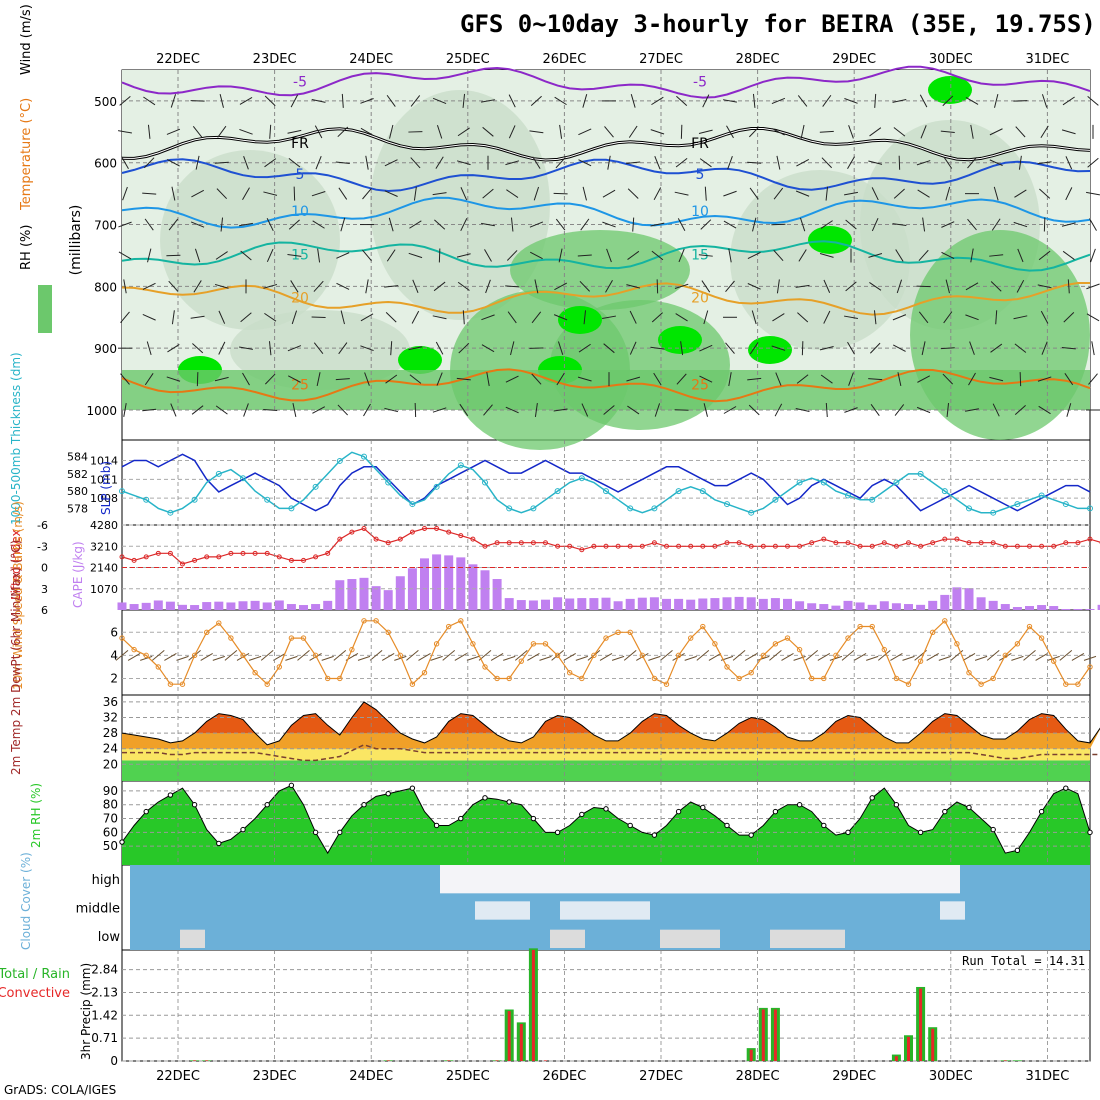 The height and width of the screenshot is (1100, 1100). What do you see at coordinates (105, 287) in the screenshot?
I see `pressure-tick-label: 800` at bounding box center [105, 287].